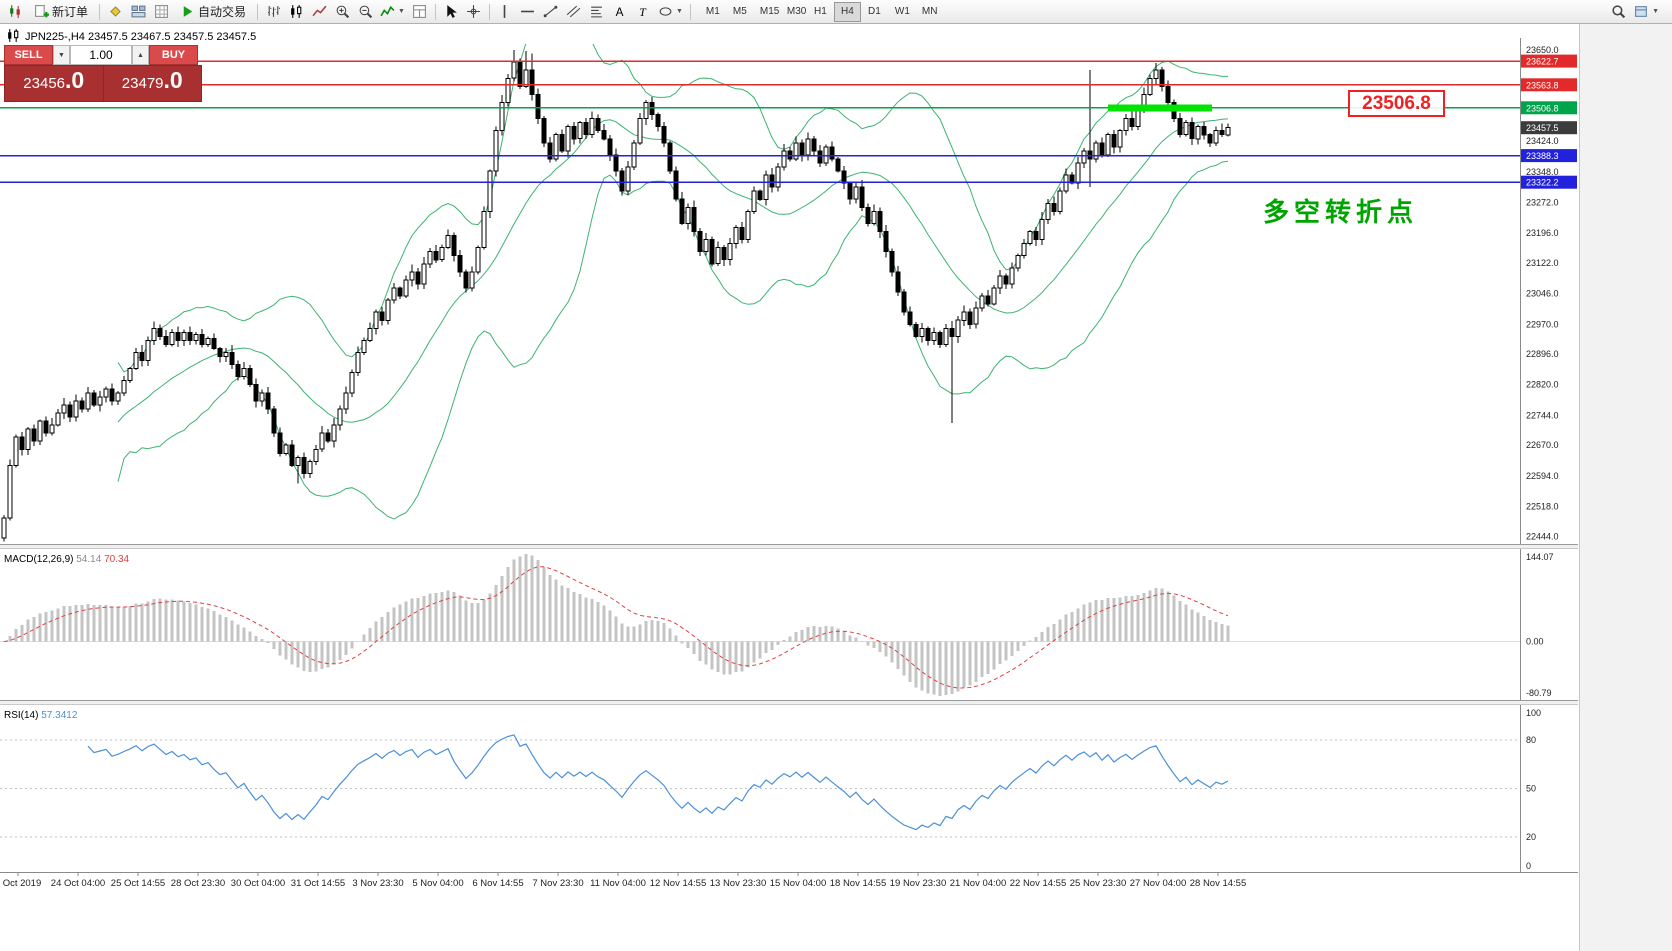  I want to click on toolbar-zoom-in-button, so click(342, 12).